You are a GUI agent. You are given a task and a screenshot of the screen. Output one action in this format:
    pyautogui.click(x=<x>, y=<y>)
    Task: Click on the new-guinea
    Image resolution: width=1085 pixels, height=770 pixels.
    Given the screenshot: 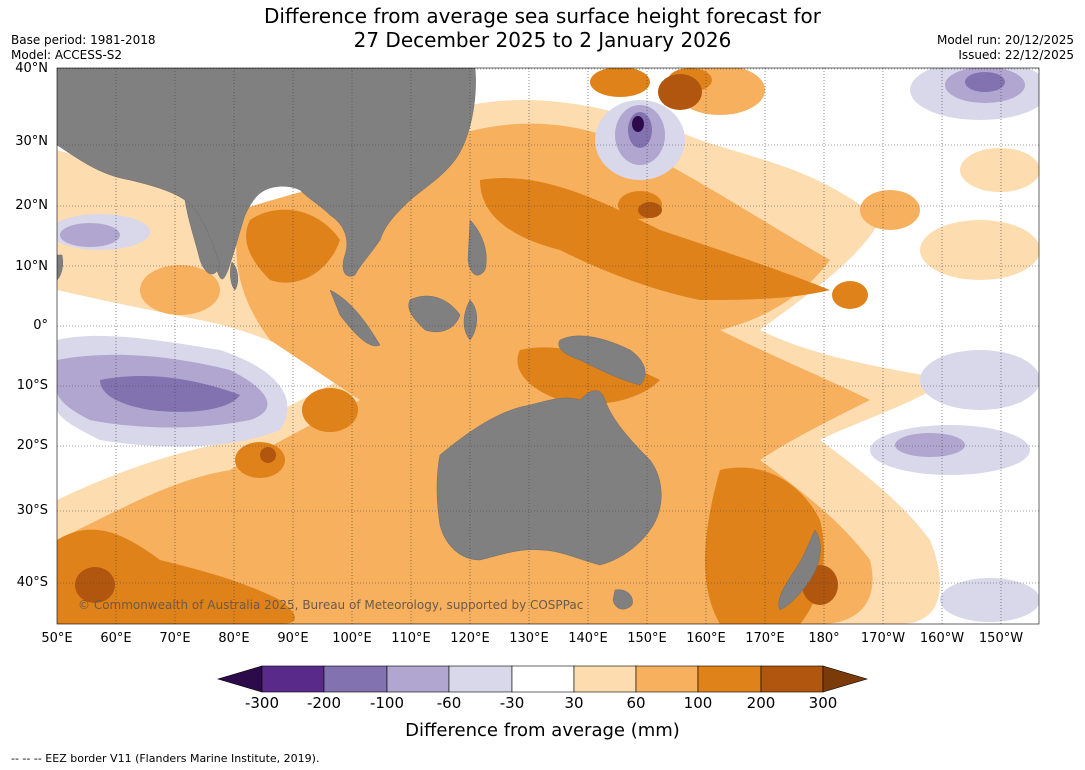 What is the action you would take?
    pyautogui.click(x=602, y=360)
    